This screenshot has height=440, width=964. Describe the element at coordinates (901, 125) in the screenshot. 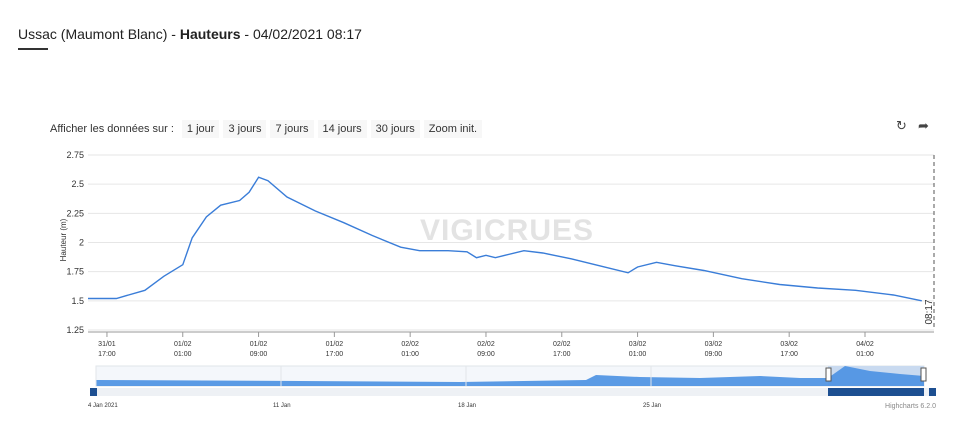

I see `refresh-icon: ↻` at that location.